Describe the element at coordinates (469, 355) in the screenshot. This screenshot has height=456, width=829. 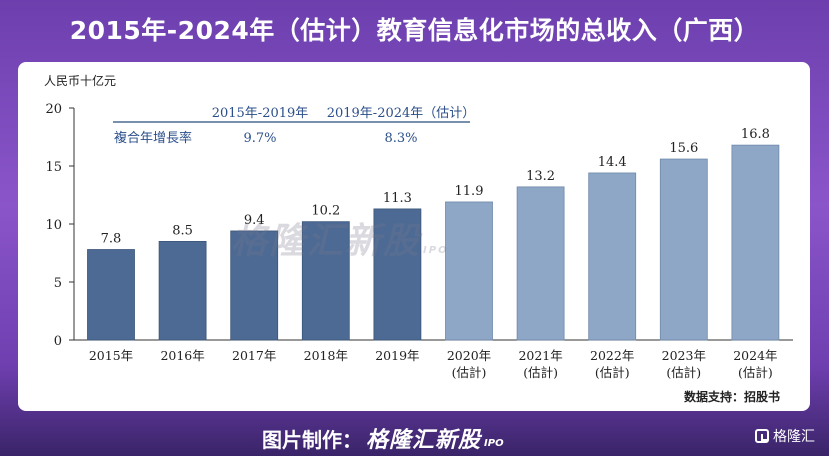
I see `x-tick-label: 2020年` at that location.